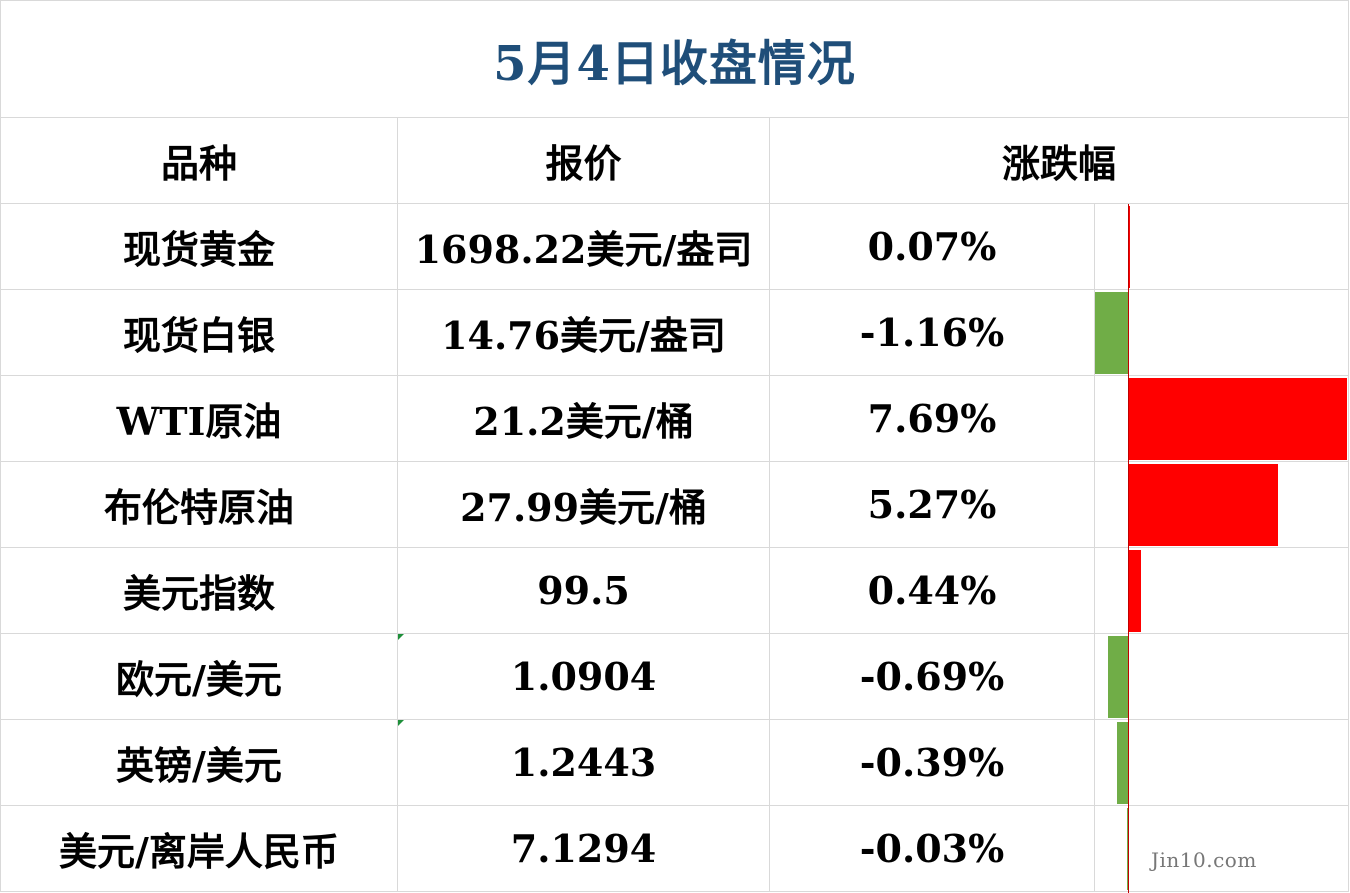  I want to click on table-header-row: 品种 报价 涨跌幅, so click(675, 161).